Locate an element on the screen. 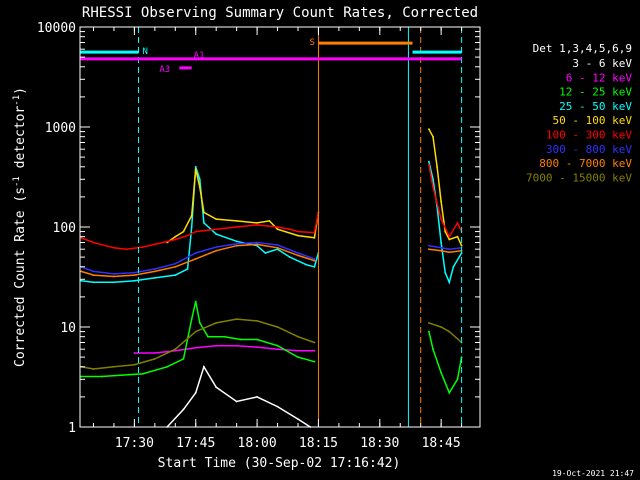 The image size is (640, 480). y-tick-label-100: 100 is located at coordinates (64, 228).